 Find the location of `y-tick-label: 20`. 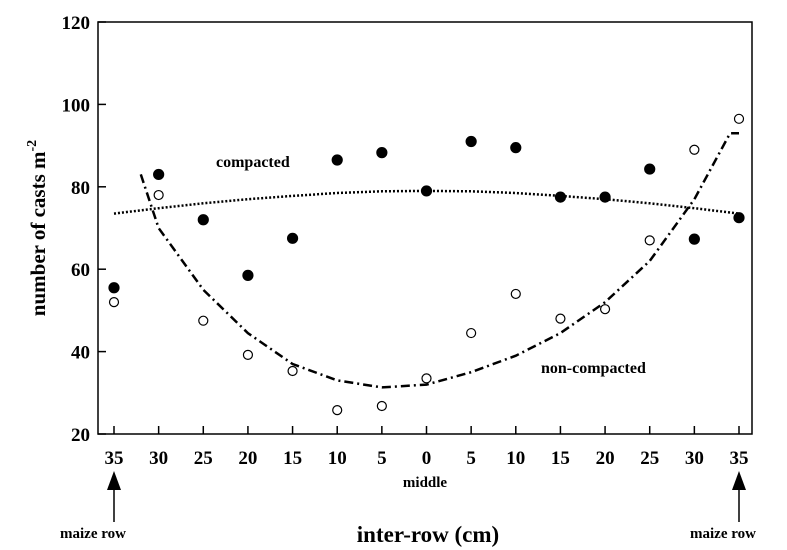

y-tick-label: 20 is located at coordinates (80, 435).